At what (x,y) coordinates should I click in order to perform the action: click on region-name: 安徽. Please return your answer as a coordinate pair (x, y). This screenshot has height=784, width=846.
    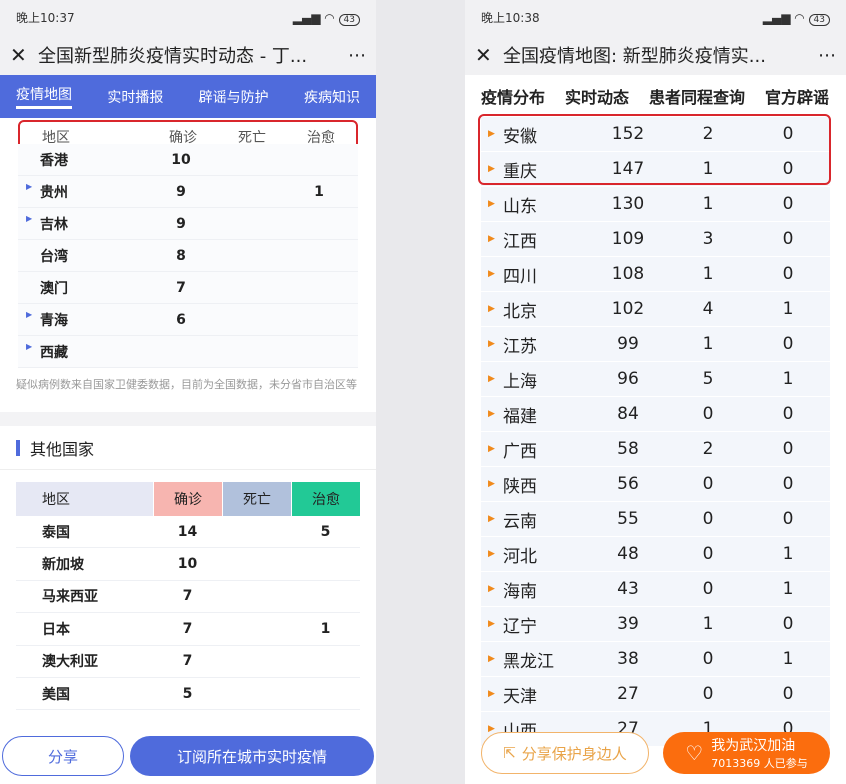
    Looking at the image, I should click on (520, 136).